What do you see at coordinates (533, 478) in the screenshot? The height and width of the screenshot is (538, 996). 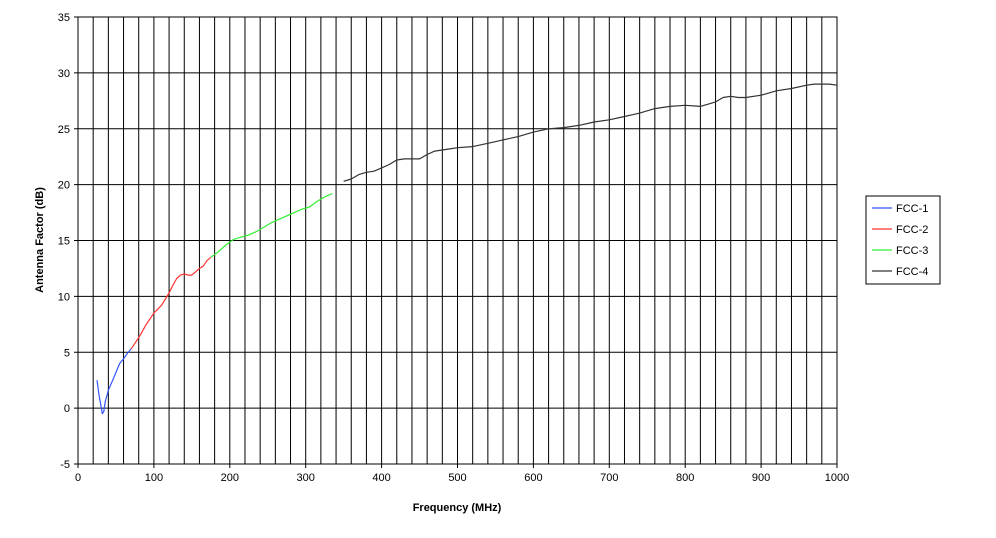 I see `x-tick-label: 600` at bounding box center [533, 478].